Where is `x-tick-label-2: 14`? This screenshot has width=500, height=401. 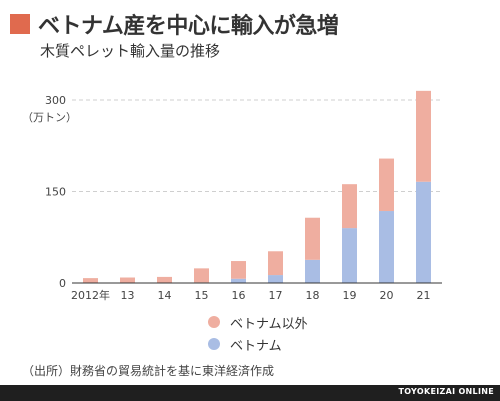
x-tick-label-2: 14 is located at coordinates (165, 295).